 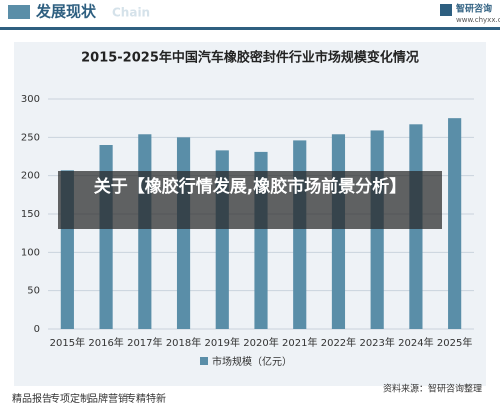 I want to click on y-tick-label: 200, so click(x=30, y=176).